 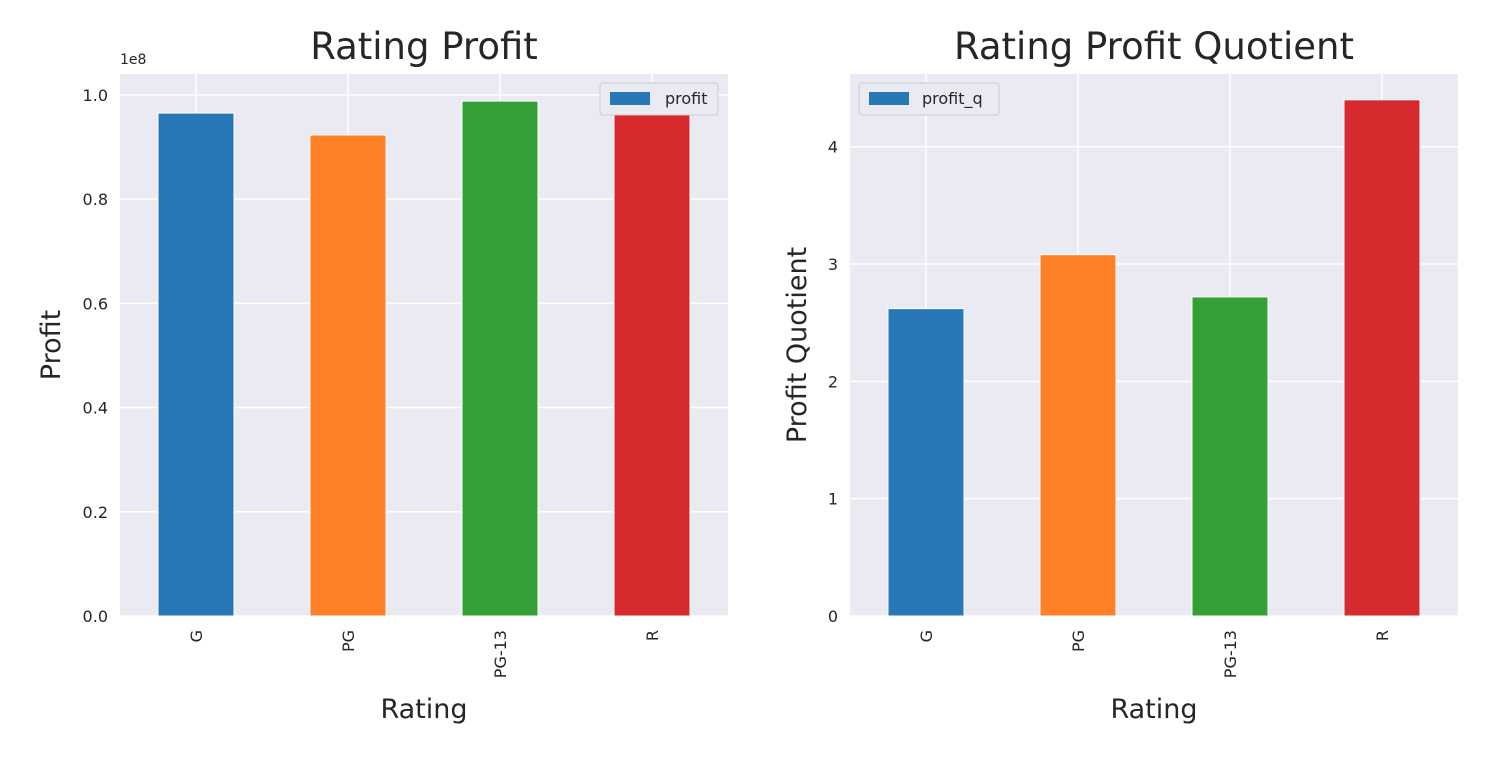 I want to click on y-tick-label: 2, so click(x=833, y=381).